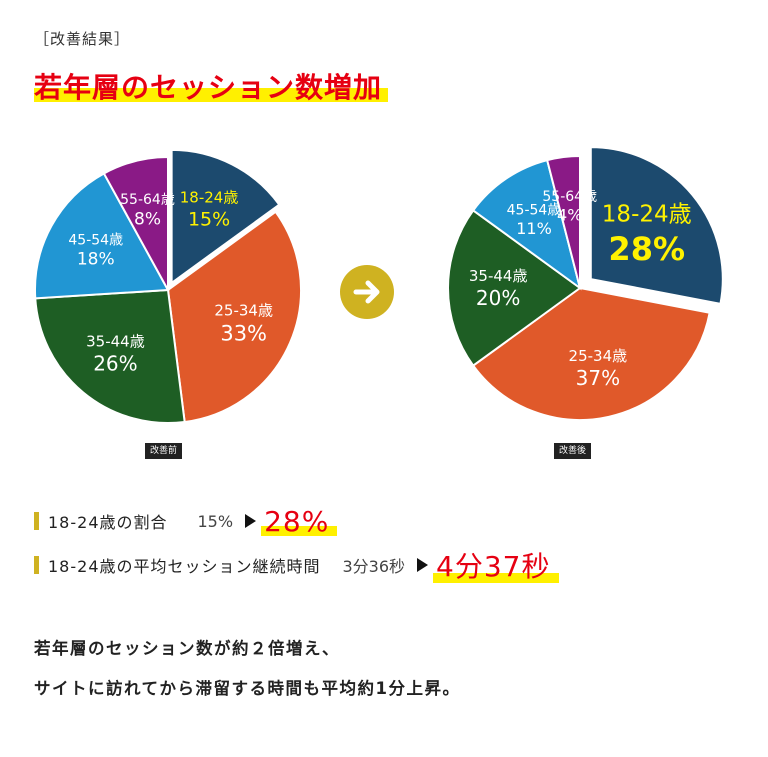 The height and width of the screenshot is (757, 768). Describe the element at coordinates (646, 249) in the screenshot. I see `slice-value-label: 28%` at that location.